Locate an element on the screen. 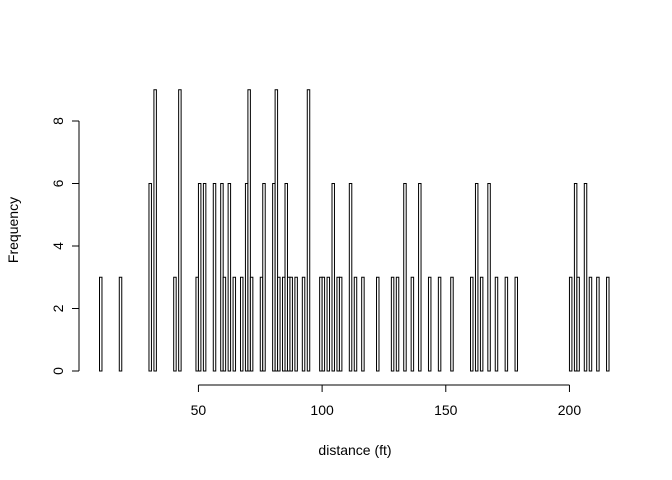 The image size is (672, 480). x-tick-label: 50 is located at coordinates (199, 410).